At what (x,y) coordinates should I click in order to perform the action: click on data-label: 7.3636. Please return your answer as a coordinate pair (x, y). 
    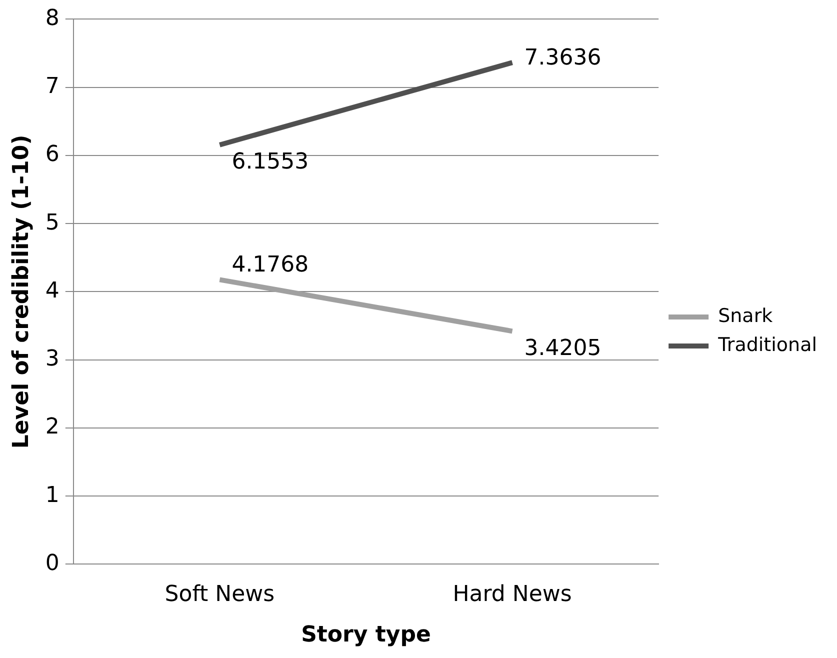
    Looking at the image, I should click on (563, 57).